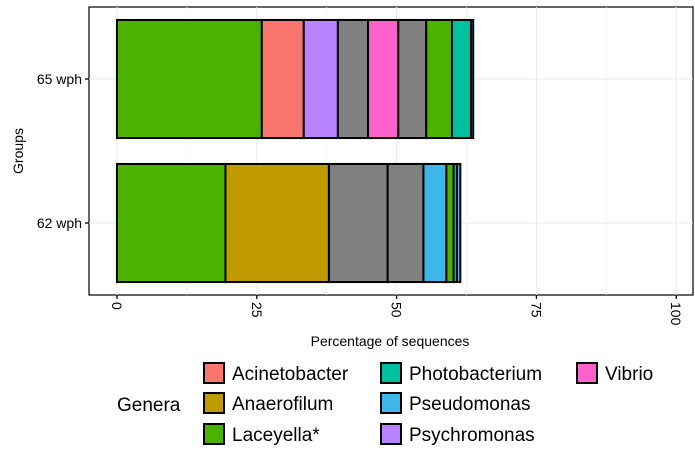  What do you see at coordinates (629, 374) in the screenshot?
I see `legend-label: Vibrio` at bounding box center [629, 374].